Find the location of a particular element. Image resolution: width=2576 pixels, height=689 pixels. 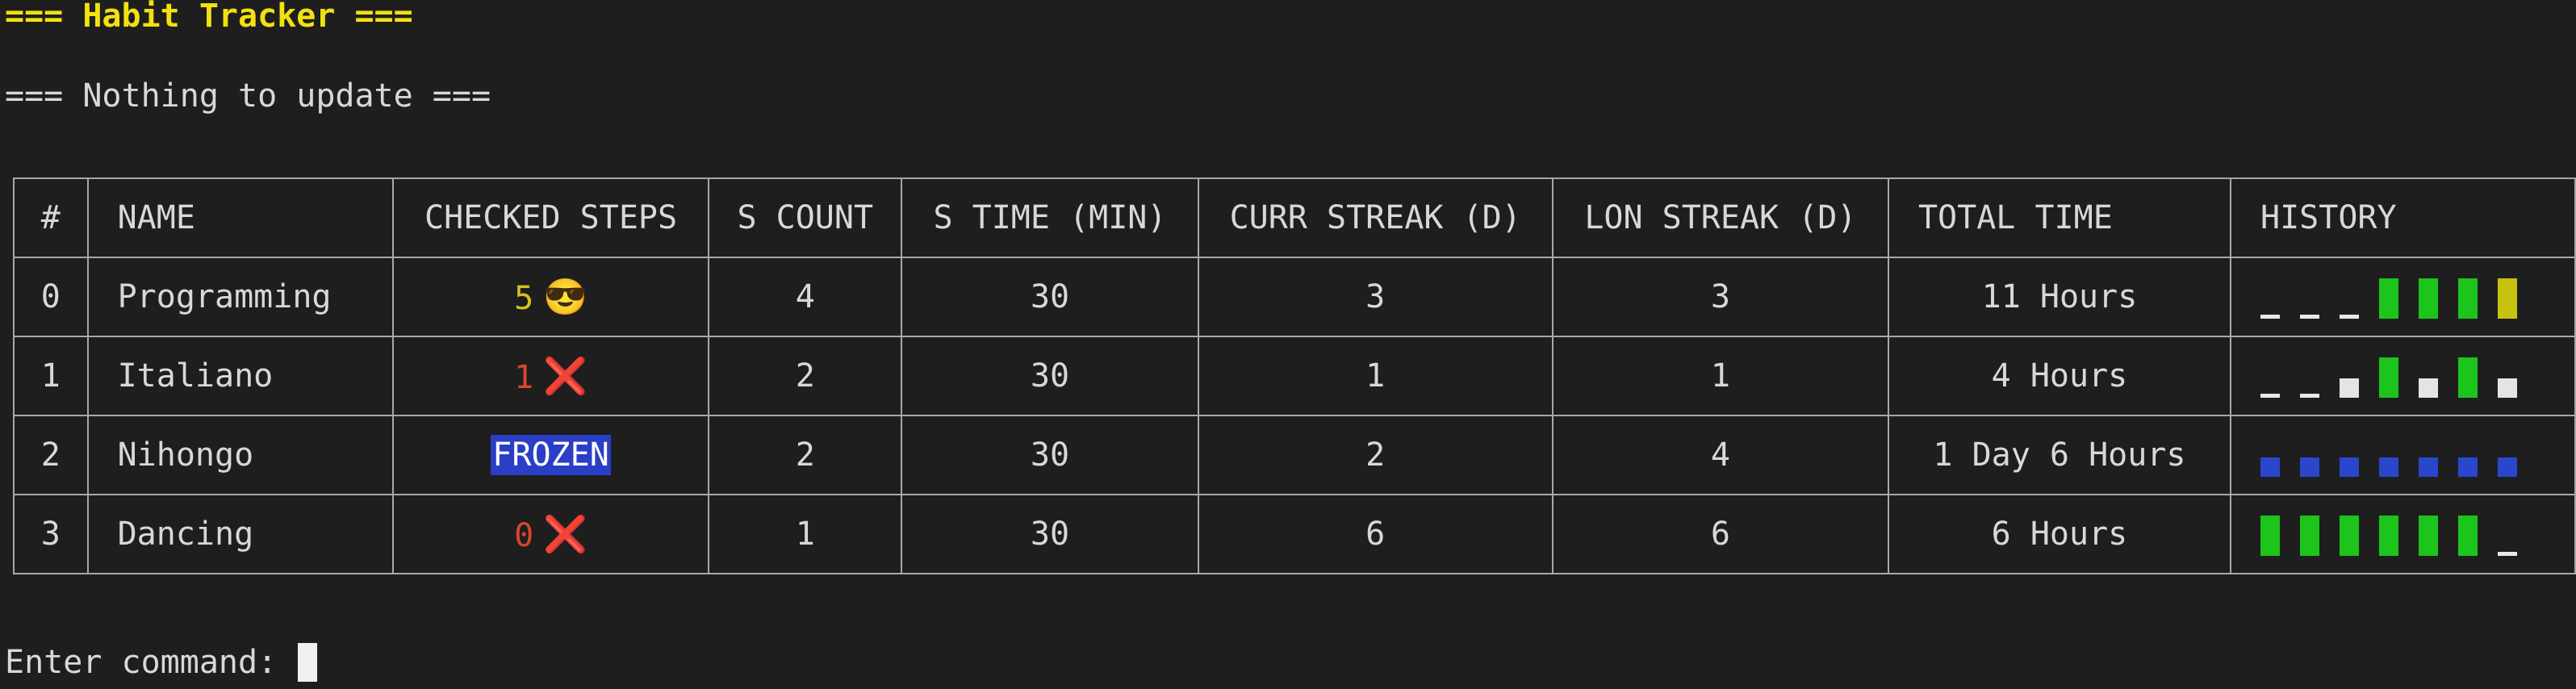

status-message: === Nothing to update === is located at coordinates (248, 96).